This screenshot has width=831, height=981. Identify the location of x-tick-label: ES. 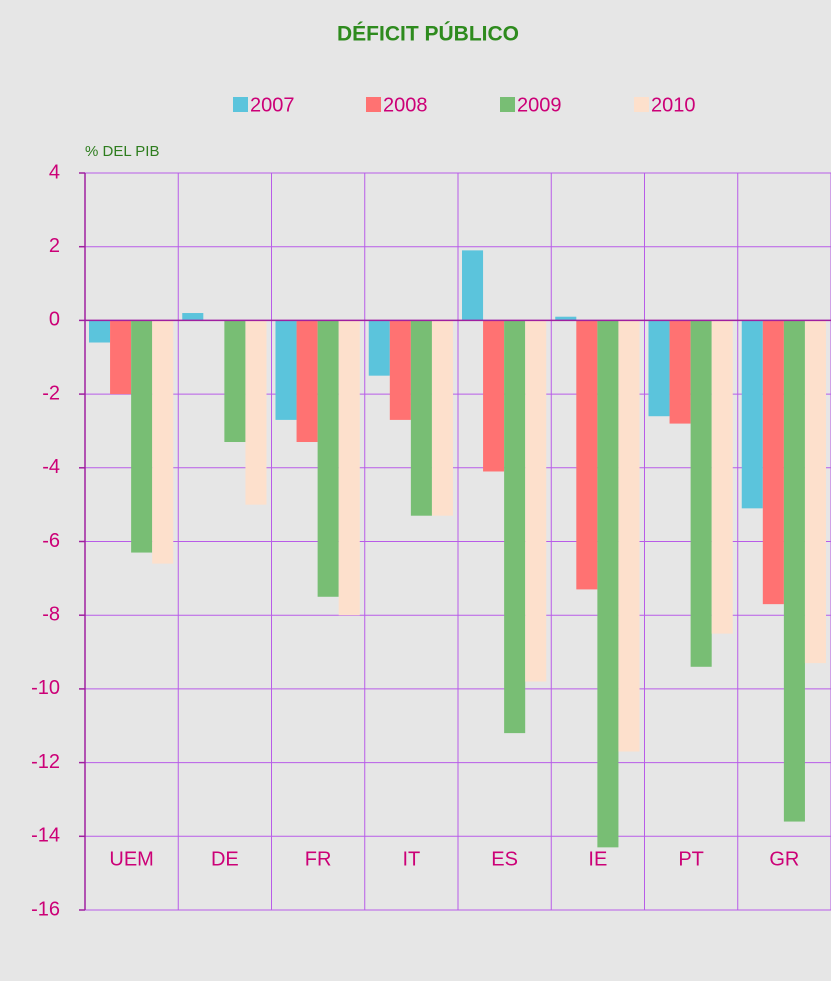
(504, 859).